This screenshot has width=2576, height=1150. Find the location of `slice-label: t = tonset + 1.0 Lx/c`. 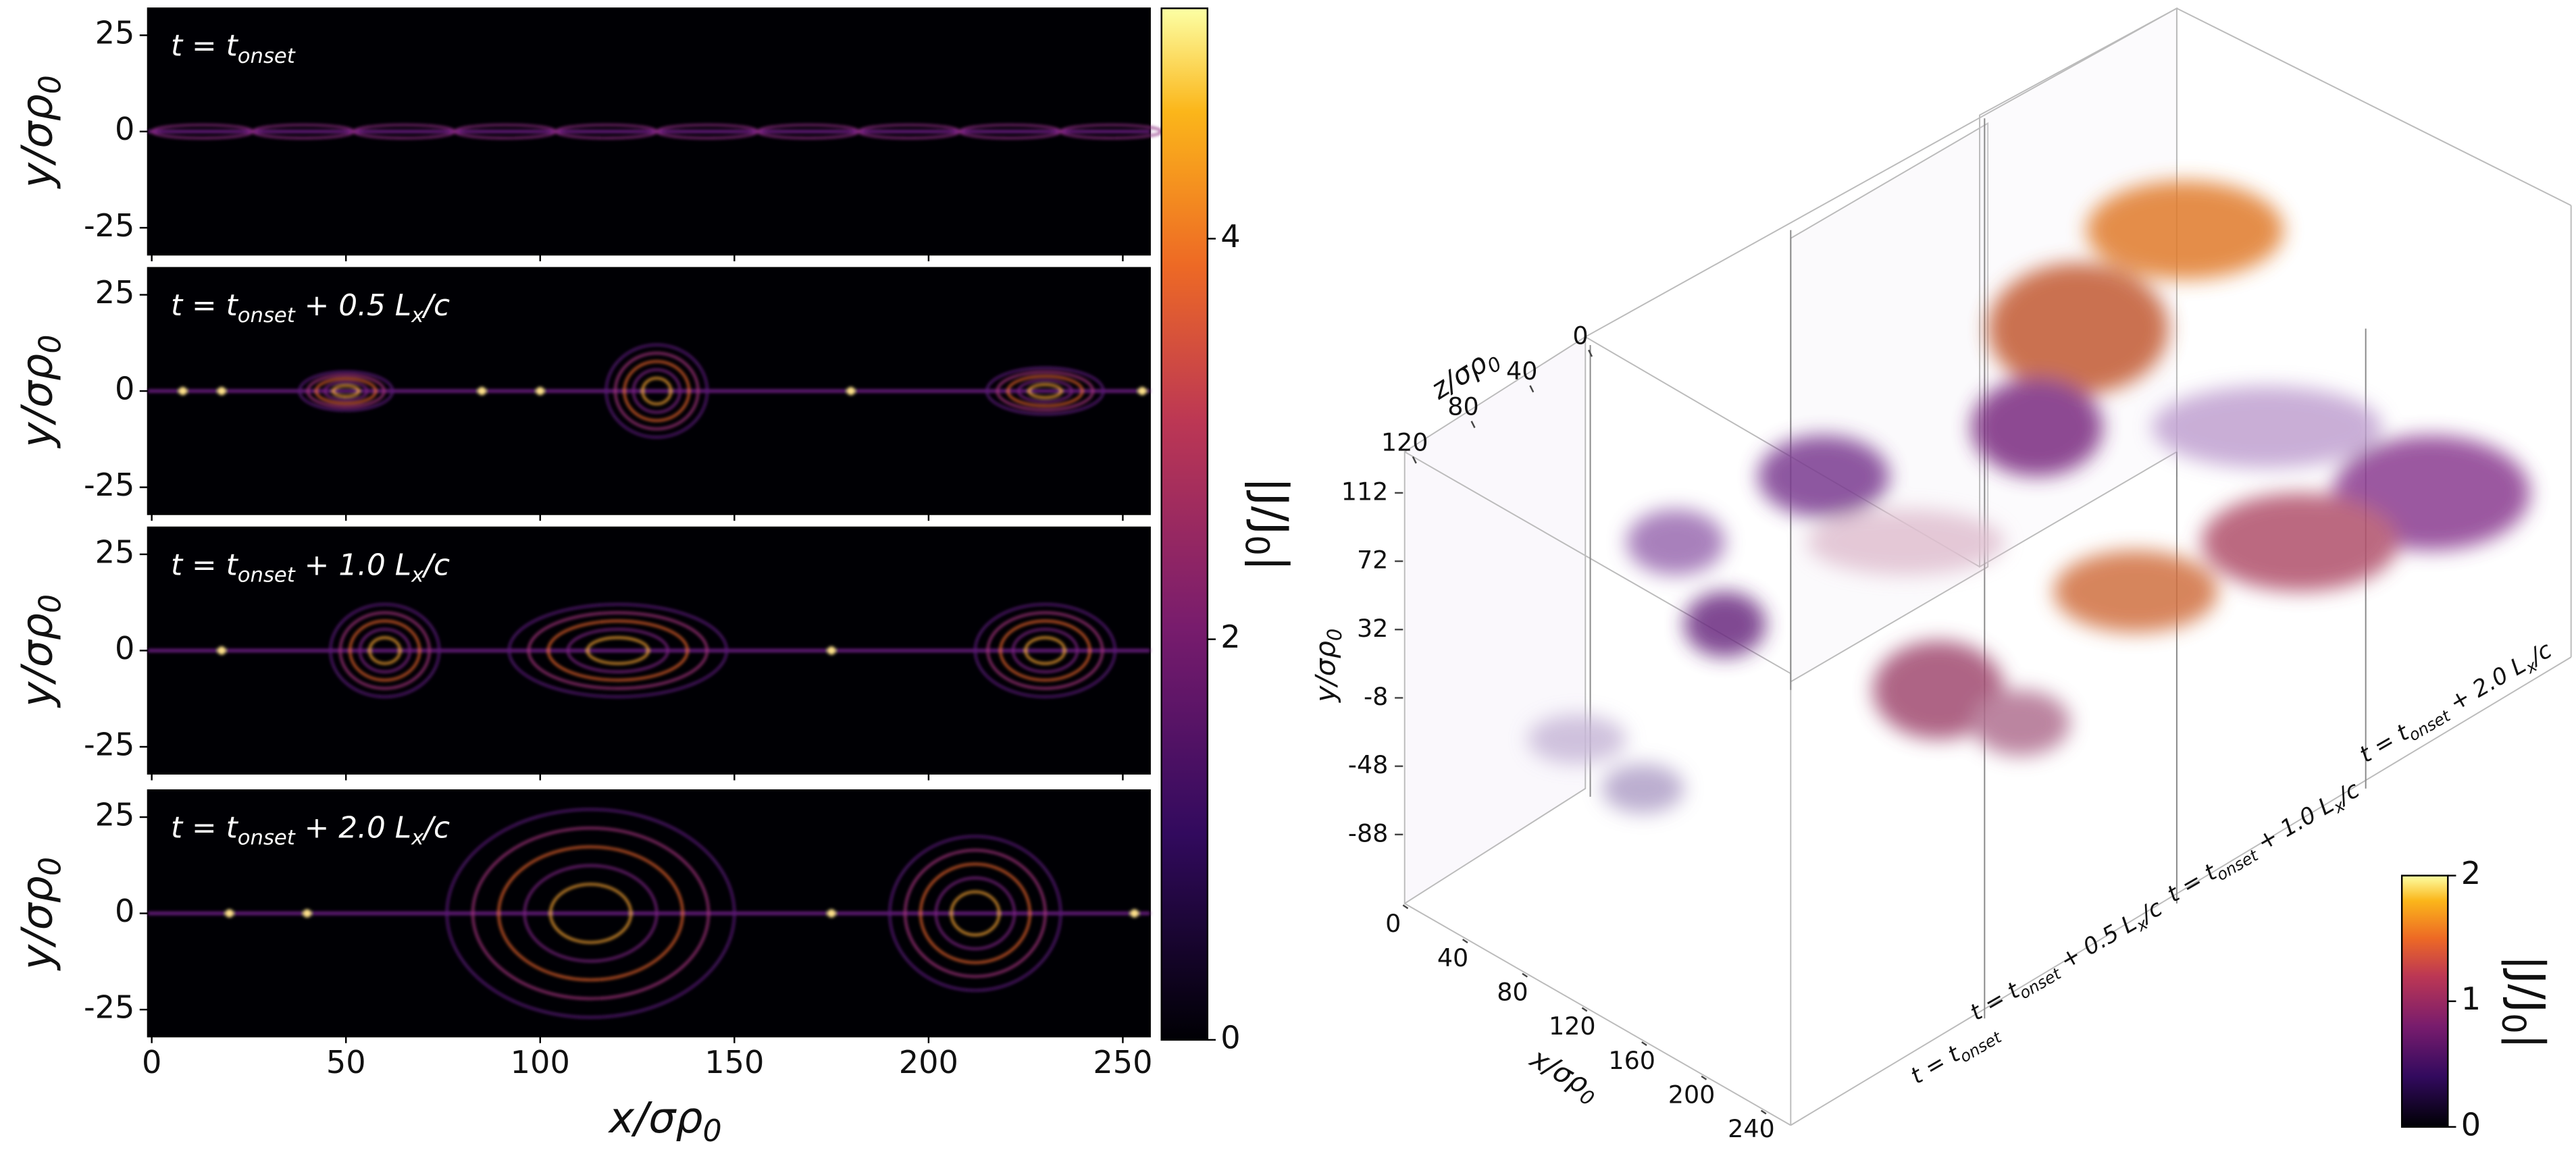

slice-label: t = tonset + 1.0 Lx/c is located at coordinates (2264, 843).